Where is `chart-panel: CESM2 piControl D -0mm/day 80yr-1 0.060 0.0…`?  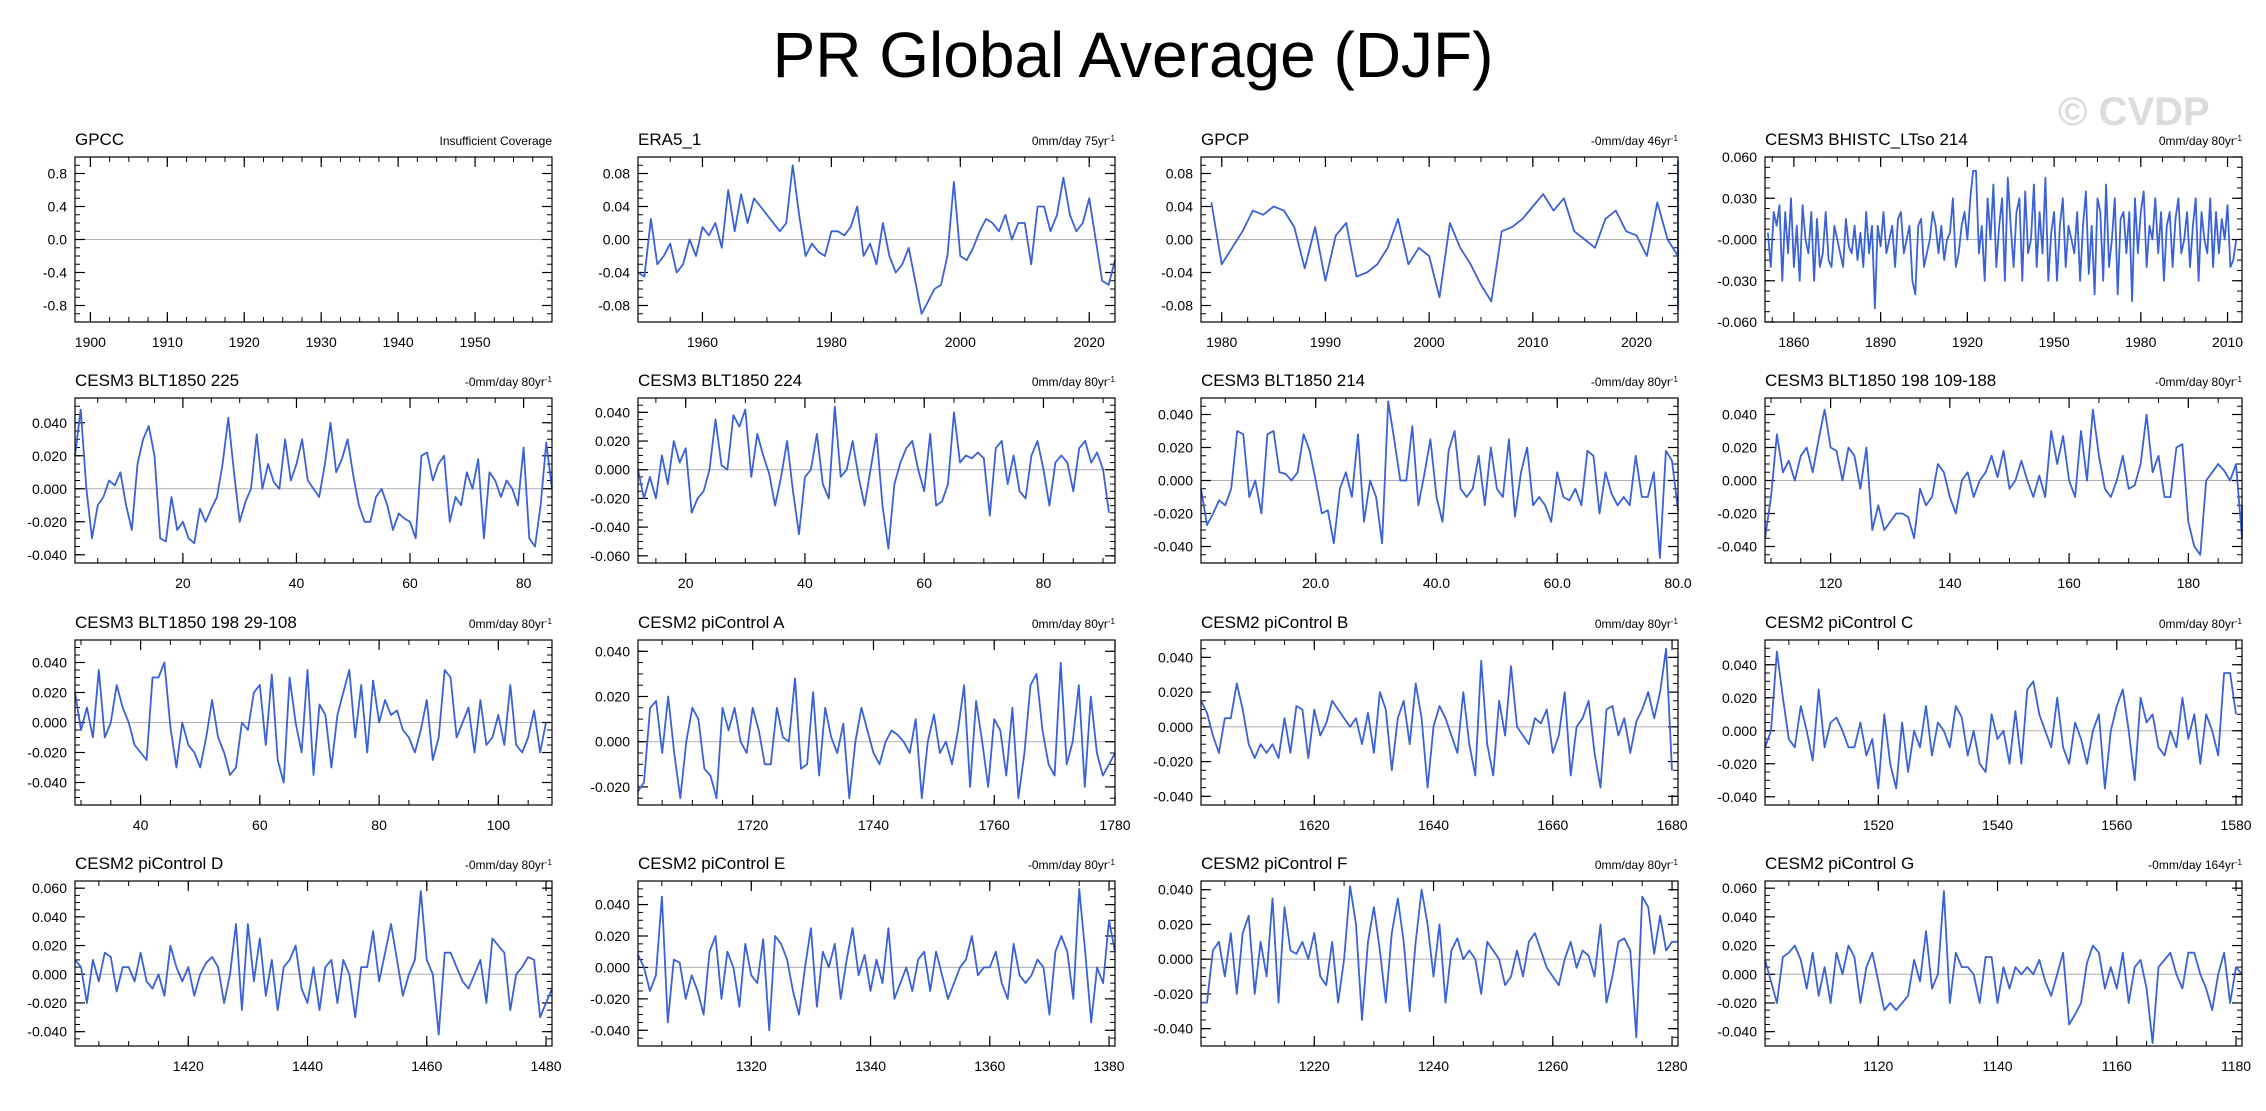 chart-panel: CESM2 piControl D -0mm/day 80yr-1 0.060 0.0… is located at coordinates (294, 964).